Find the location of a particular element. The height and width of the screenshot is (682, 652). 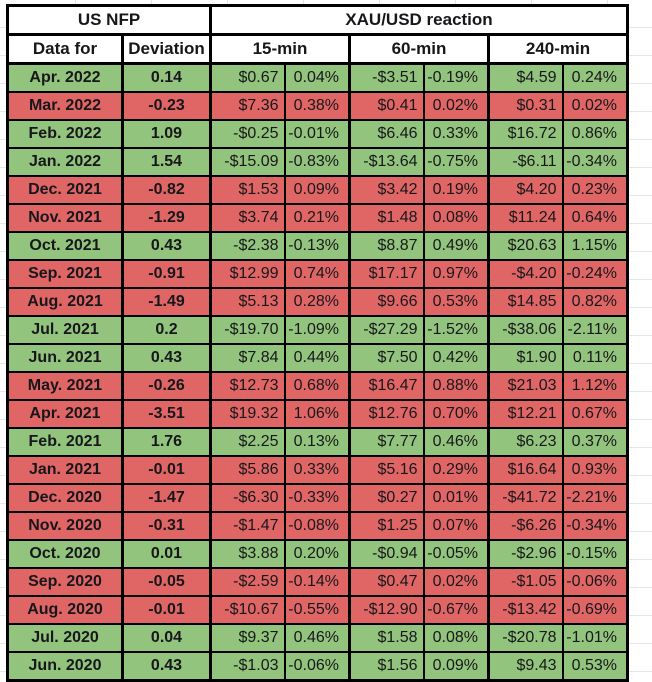

cell-month: Aug. 2020 is located at coordinates (65, 610).